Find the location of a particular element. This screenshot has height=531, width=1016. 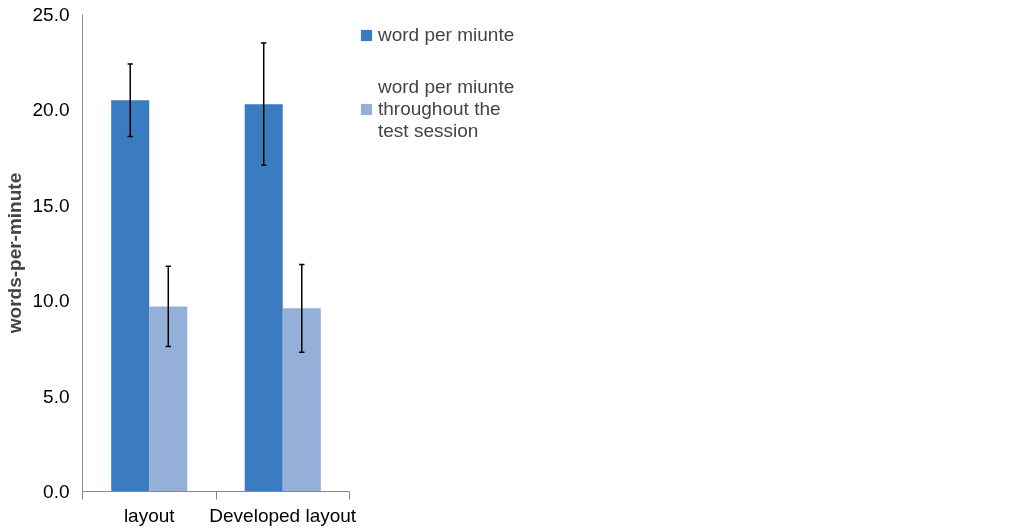

y-axis-title: words-per-minute is located at coordinates (14, 253).